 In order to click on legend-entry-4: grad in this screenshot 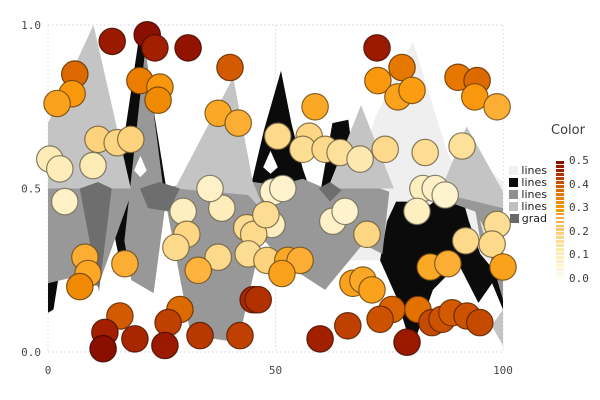, I will do `click(527, 218)`.